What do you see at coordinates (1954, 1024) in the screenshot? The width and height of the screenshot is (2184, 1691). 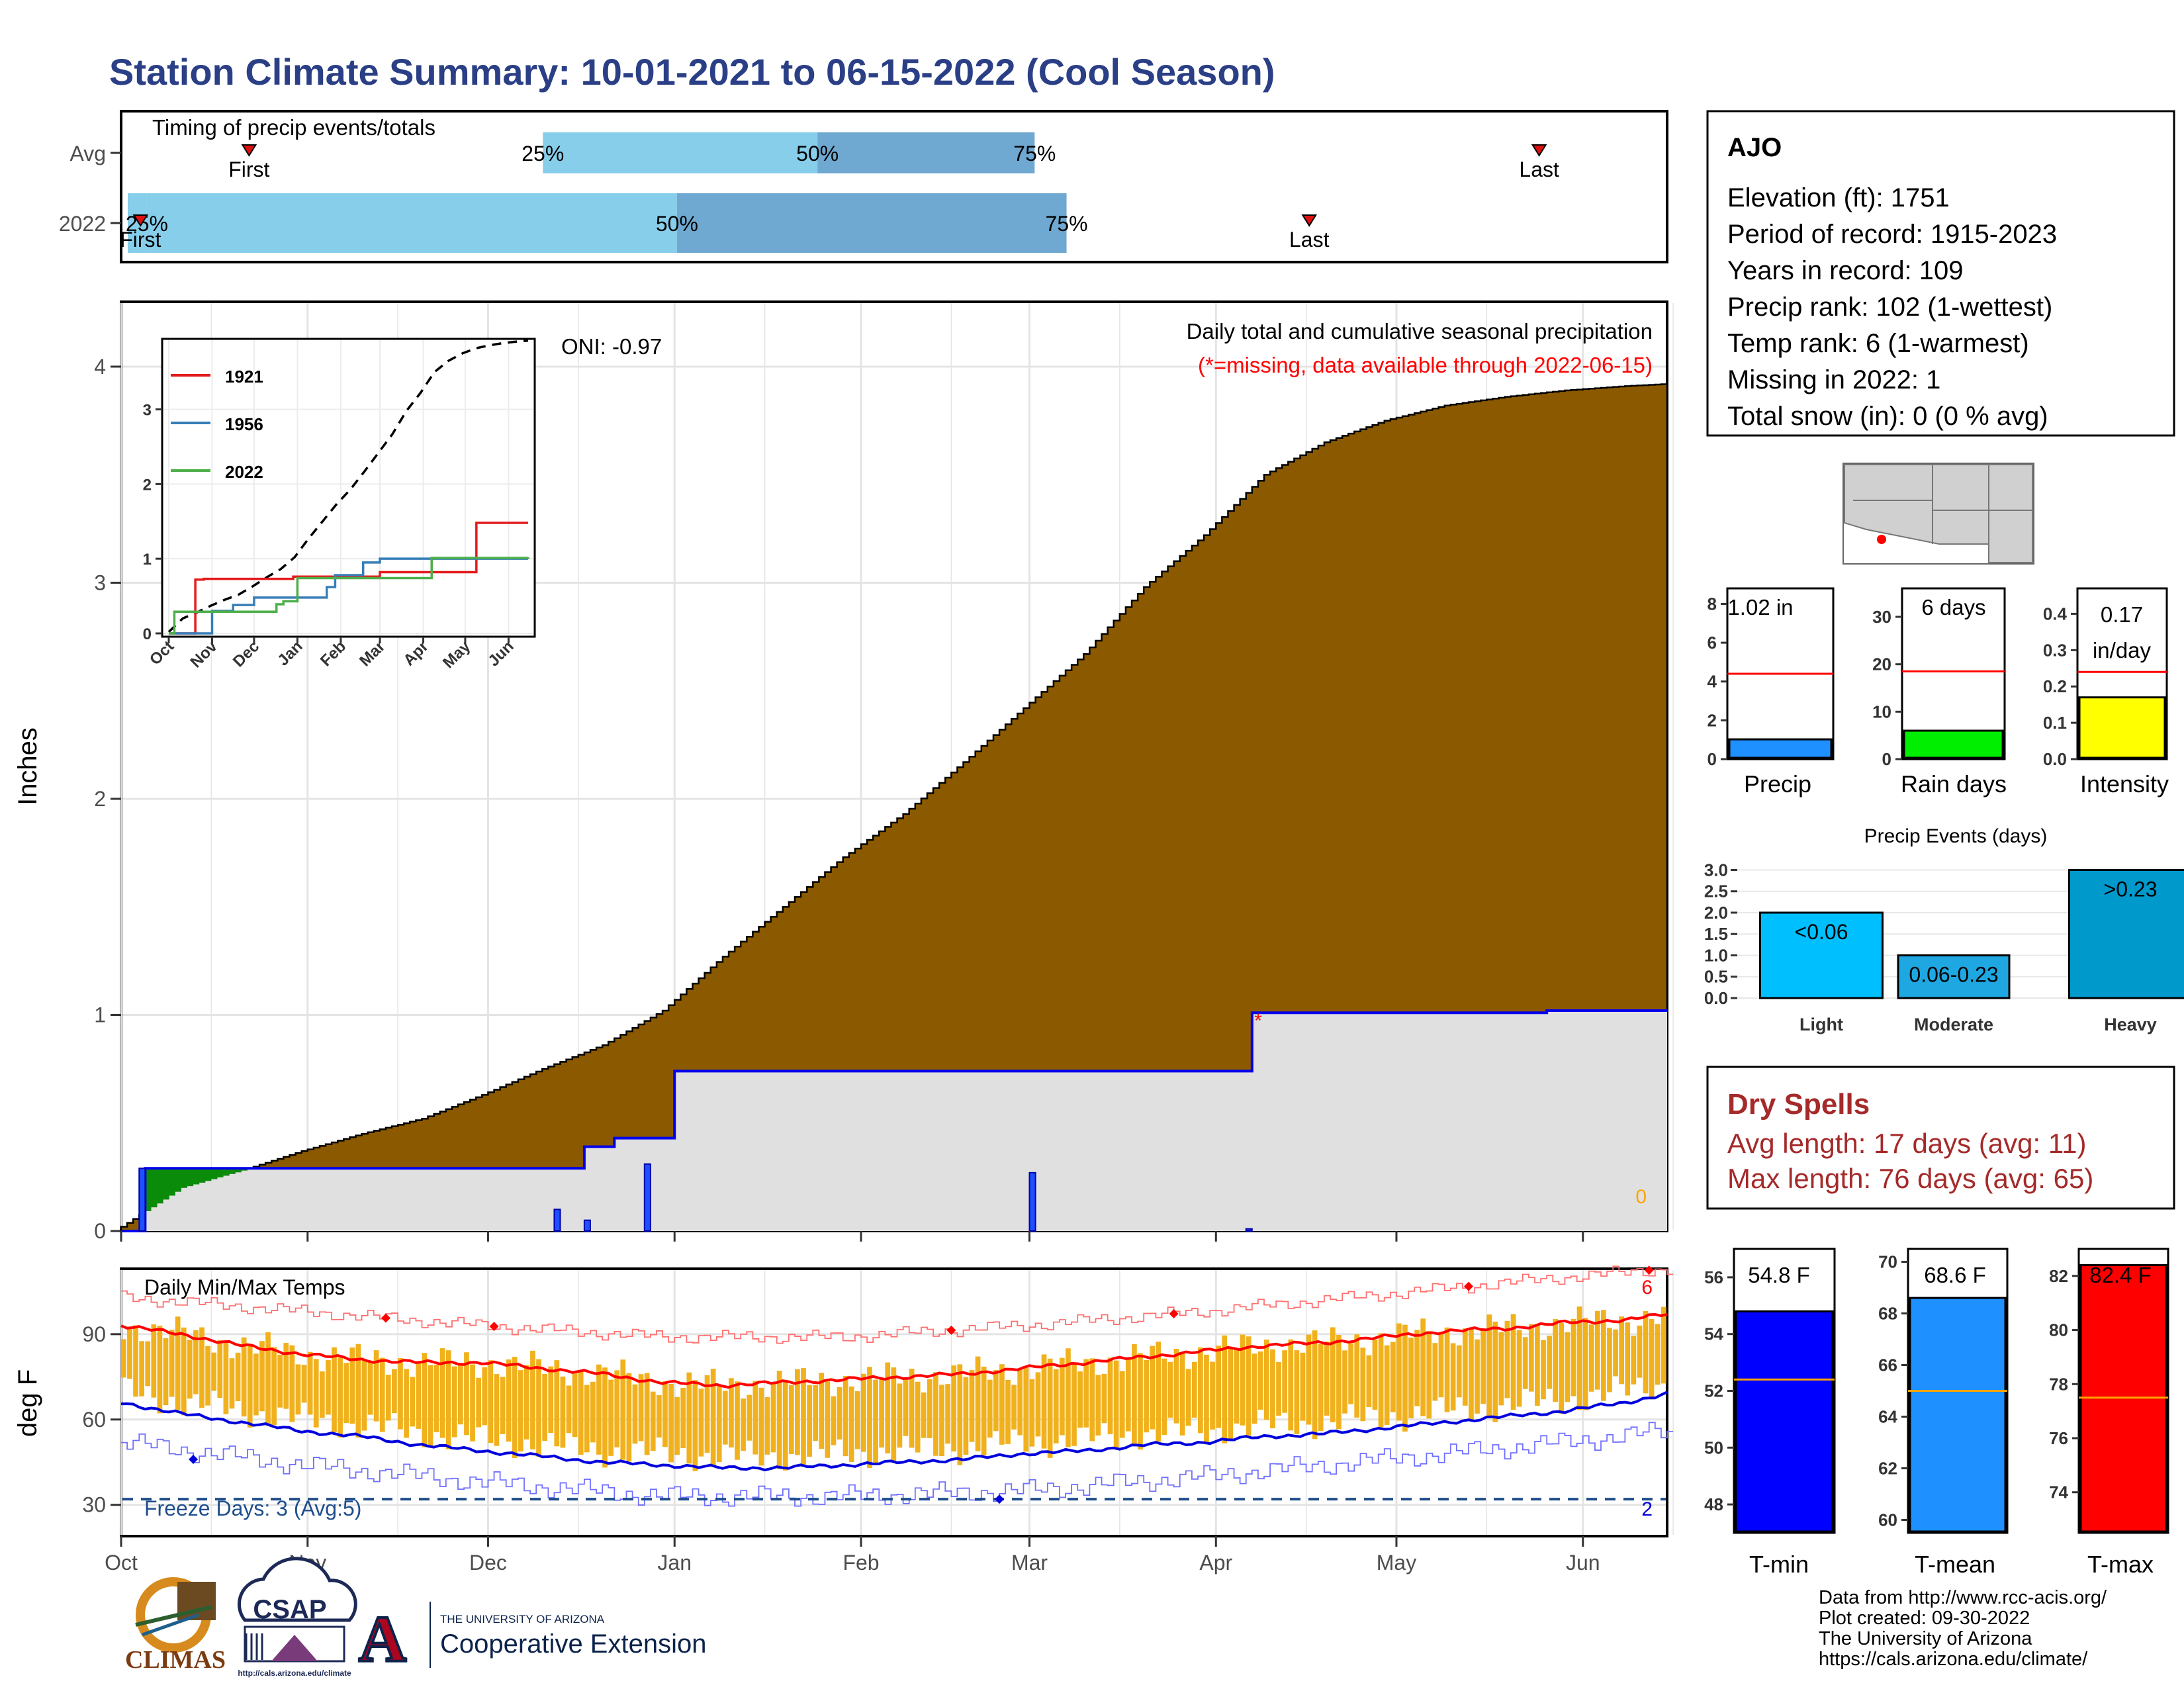 I see `events-category-label: Moderate` at bounding box center [1954, 1024].